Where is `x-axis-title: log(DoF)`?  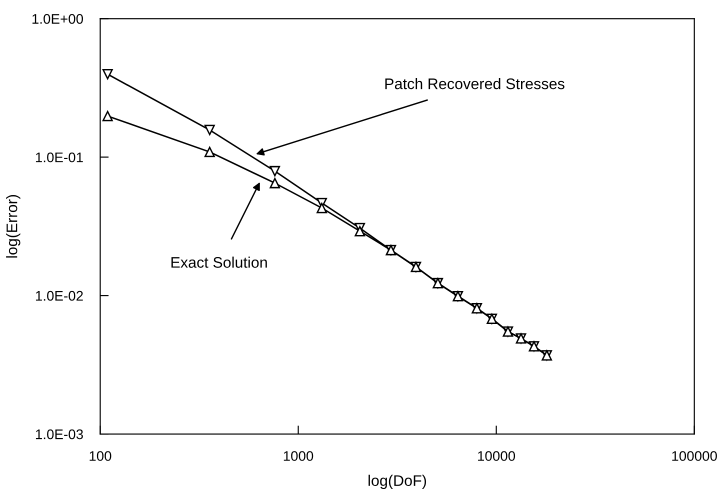 x-axis-title: log(DoF) is located at coordinates (397, 482).